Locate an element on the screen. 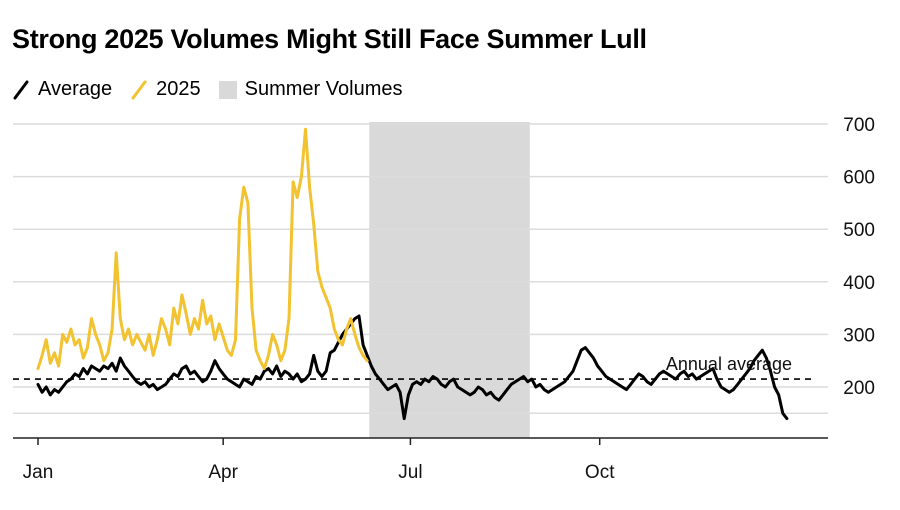 The image size is (900, 510). legend-swatch-2025 is located at coordinates (139, 89).